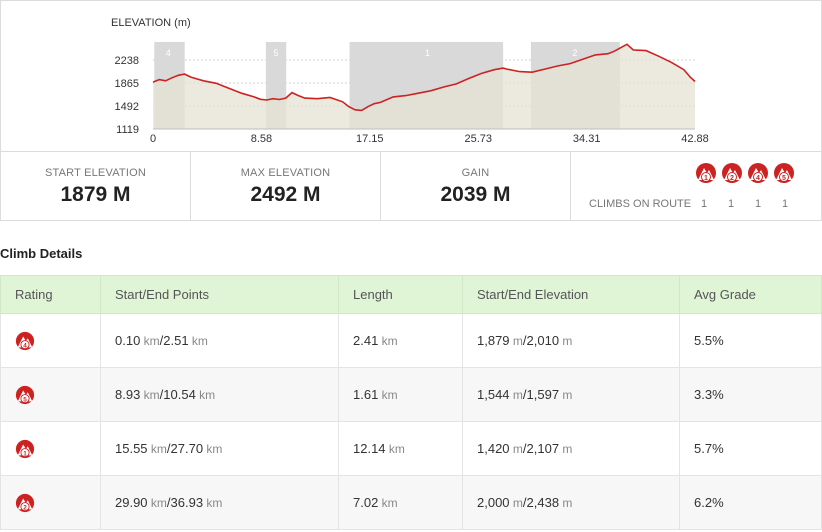 This screenshot has height=532, width=822. Describe the element at coordinates (750, 502) in the screenshot. I see `avg-grade-cell: 6.2%` at that location.